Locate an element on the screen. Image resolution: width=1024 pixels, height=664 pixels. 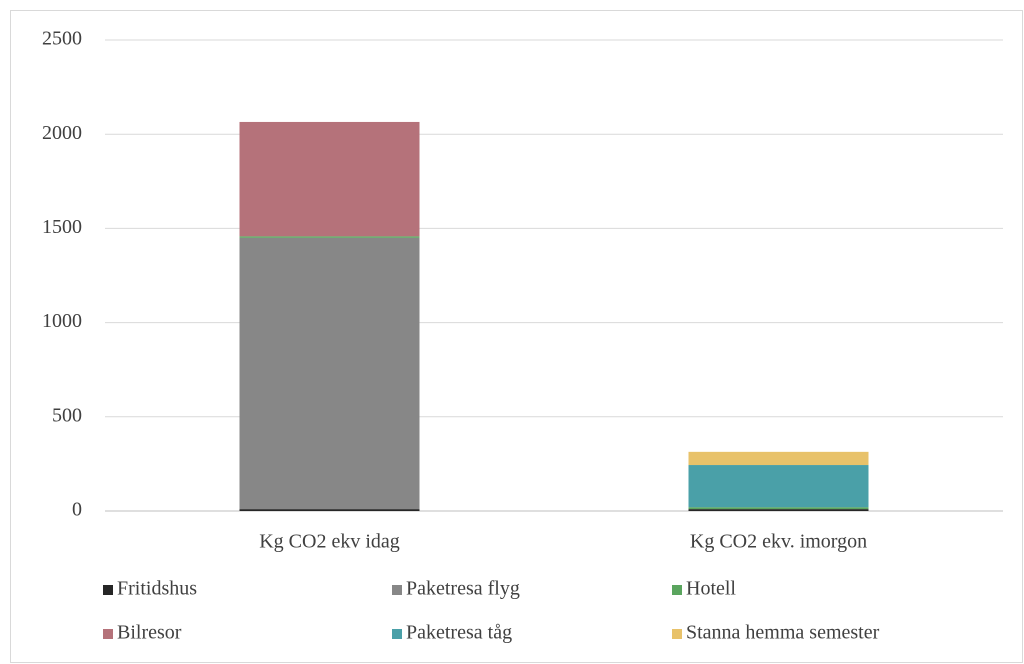
y-tick-label: 0 is located at coordinates (77, 510).